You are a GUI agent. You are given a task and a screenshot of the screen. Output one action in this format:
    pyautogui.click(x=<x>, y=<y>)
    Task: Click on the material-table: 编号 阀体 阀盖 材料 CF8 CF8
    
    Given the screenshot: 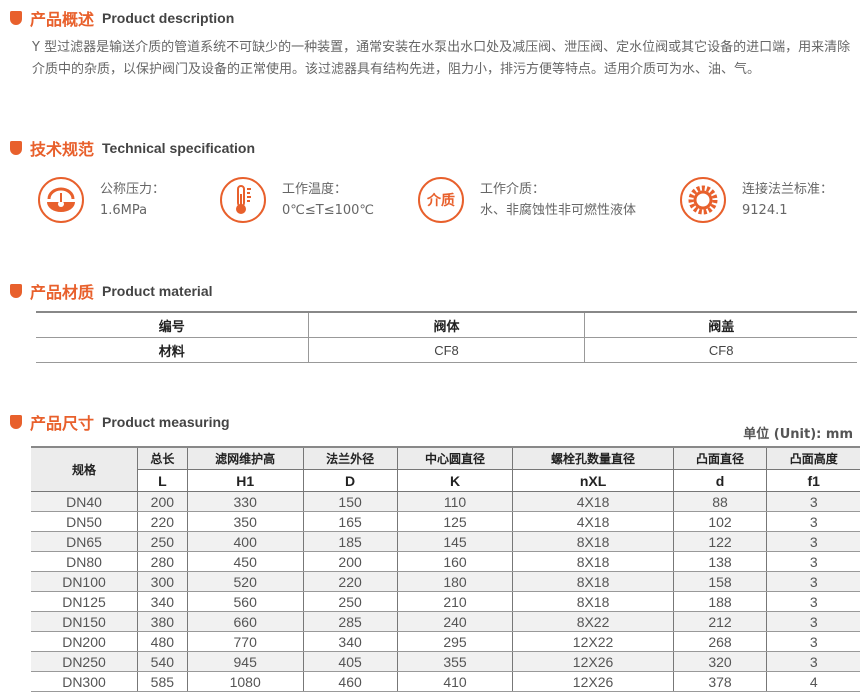 What is the action you would take?
    pyautogui.click(x=446, y=337)
    